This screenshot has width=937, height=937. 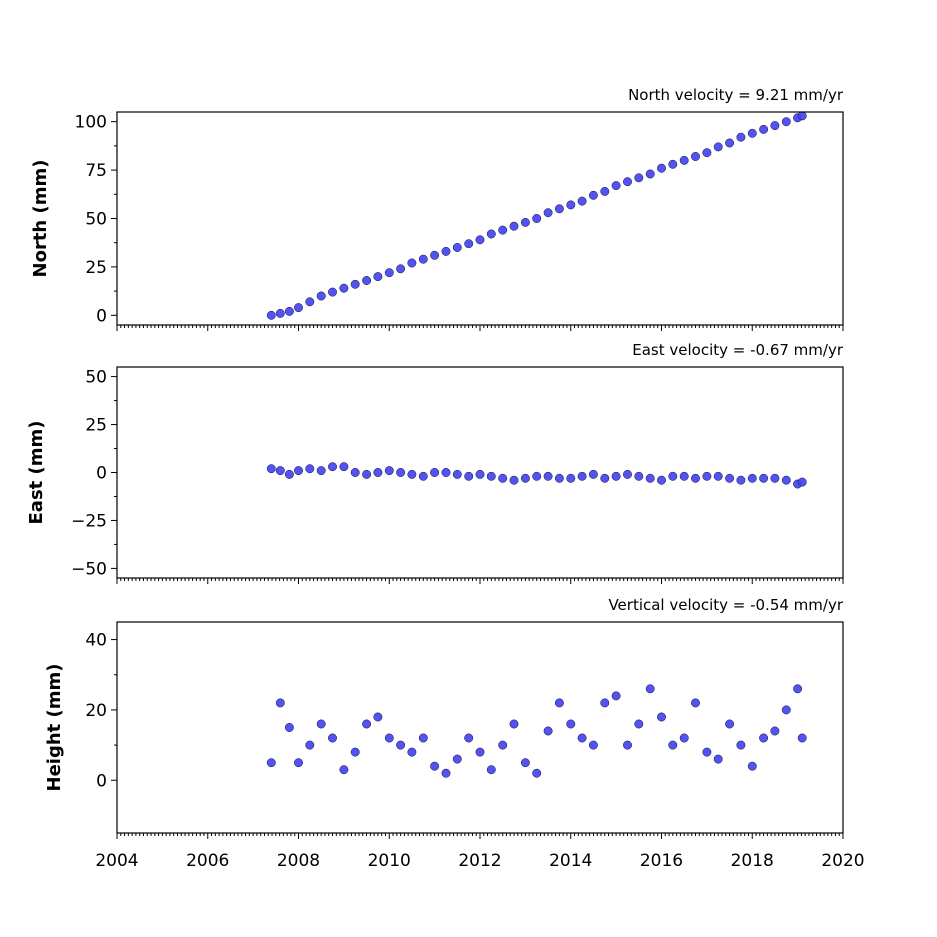 I want to click on x-tick-label: 2016, so click(x=661, y=861).